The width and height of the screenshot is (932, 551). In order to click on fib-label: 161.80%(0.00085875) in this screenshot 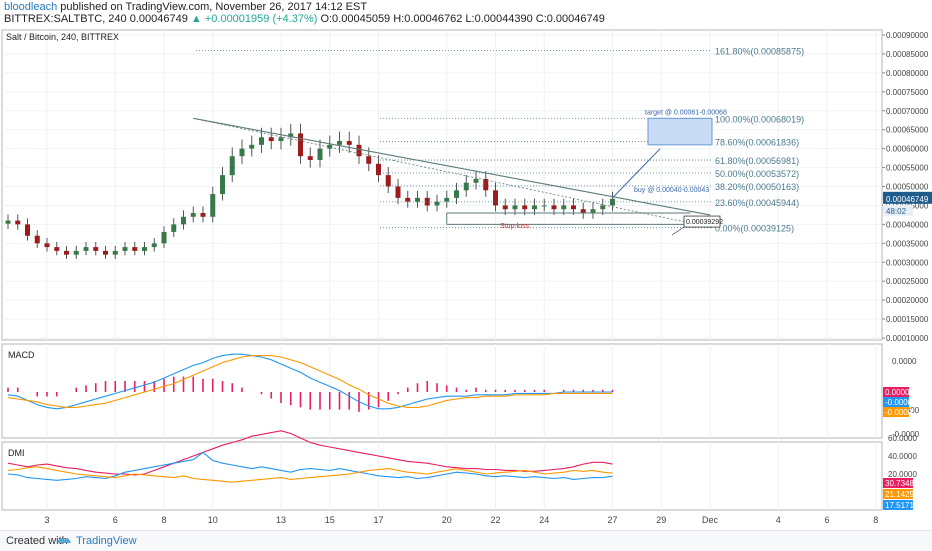, I will do `click(759, 52)`.